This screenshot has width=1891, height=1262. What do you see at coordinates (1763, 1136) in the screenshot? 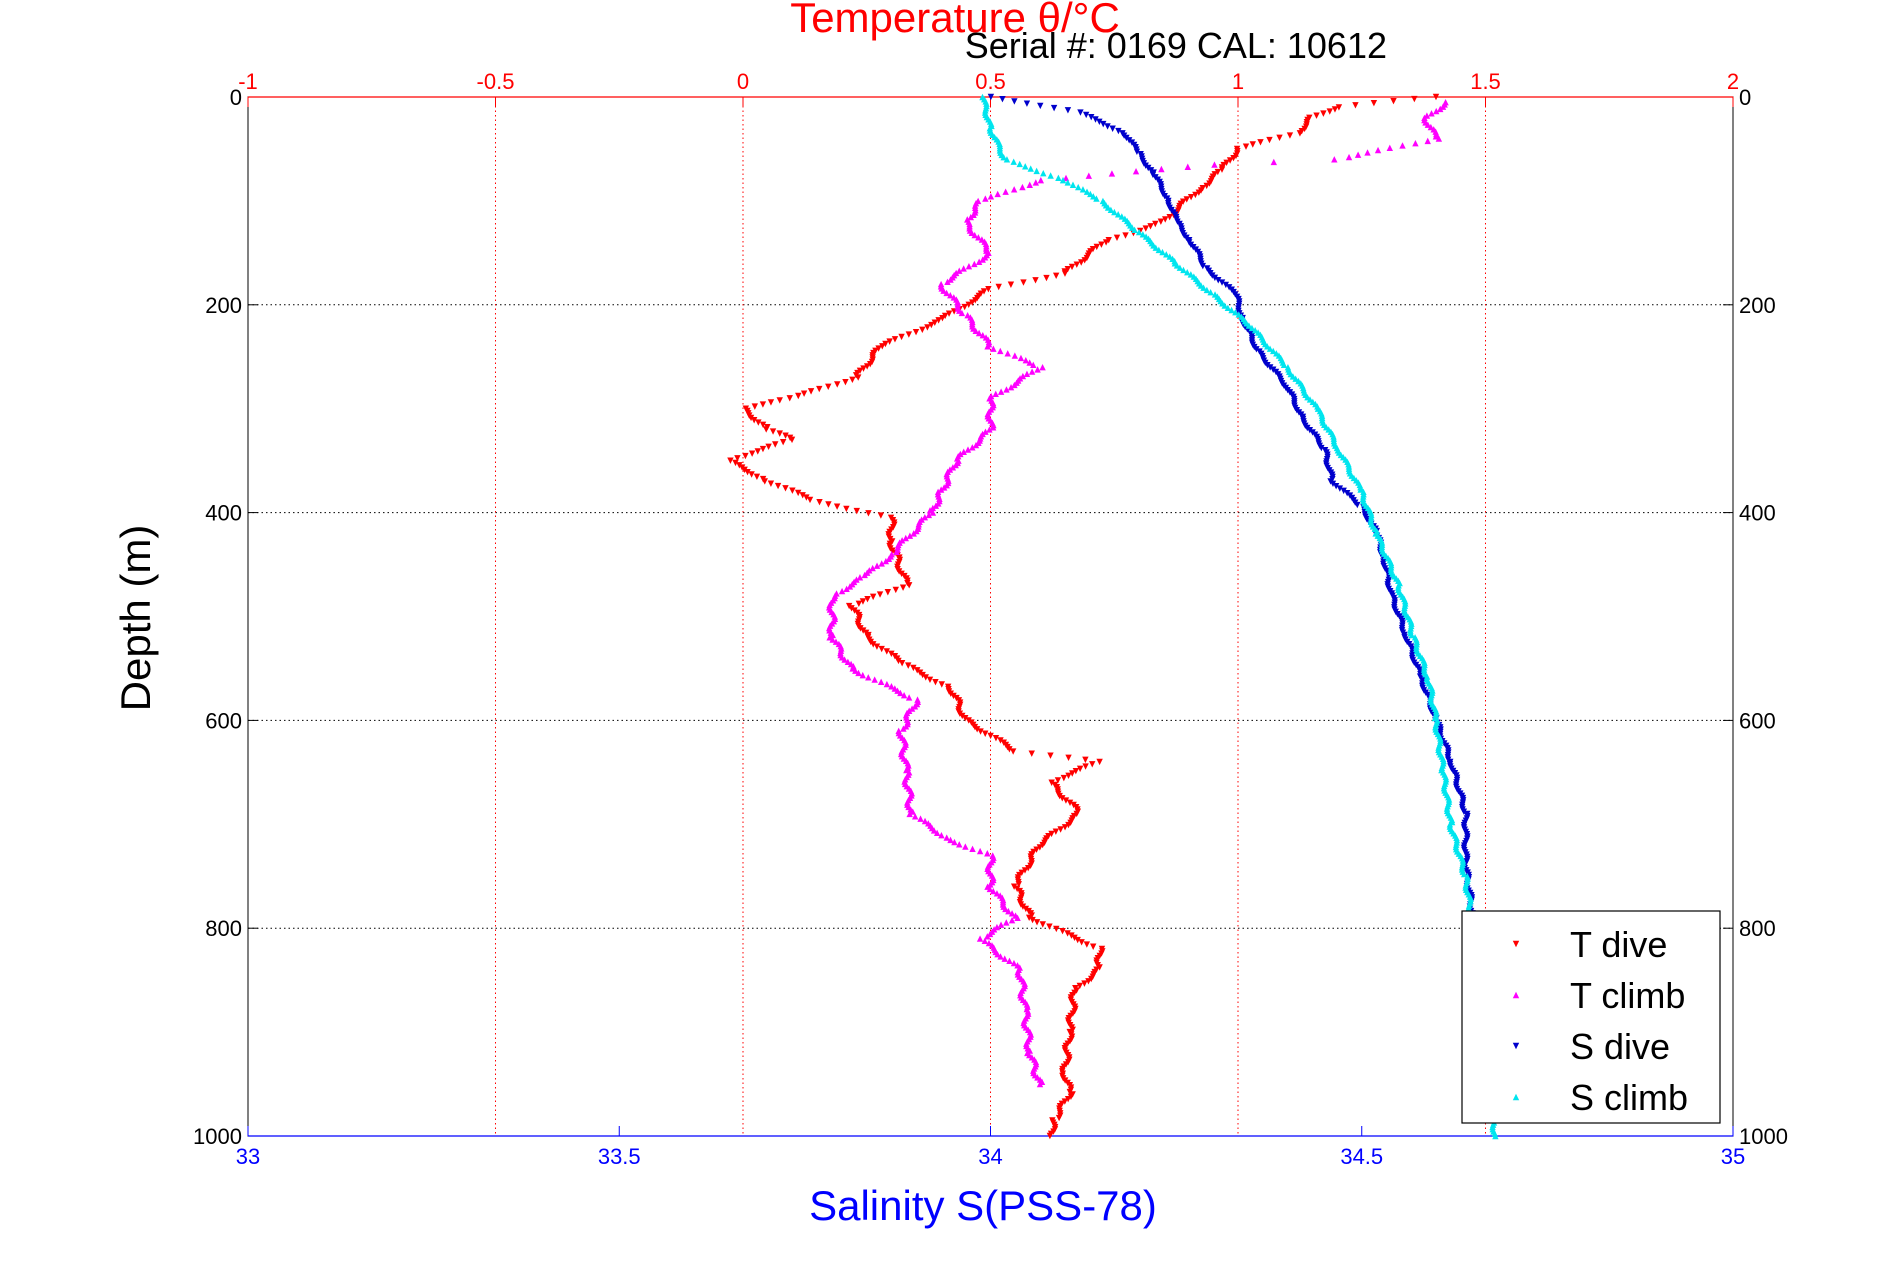
I see `depth-tick-label-right: 1000` at bounding box center [1763, 1136].